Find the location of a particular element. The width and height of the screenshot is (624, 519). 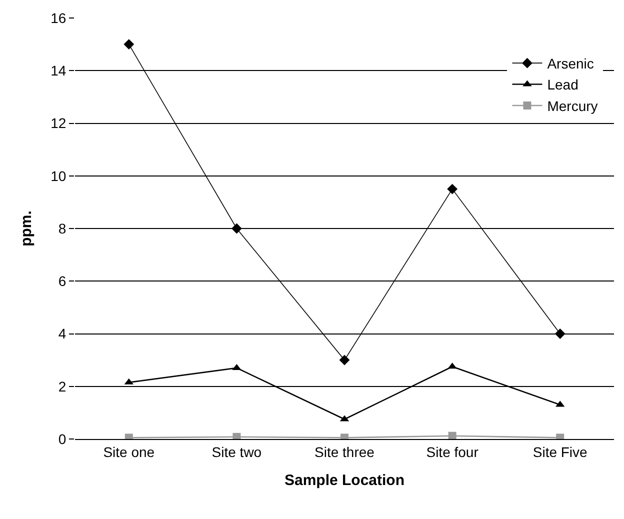

y-tick-label: 10 is located at coordinates (58, 176).